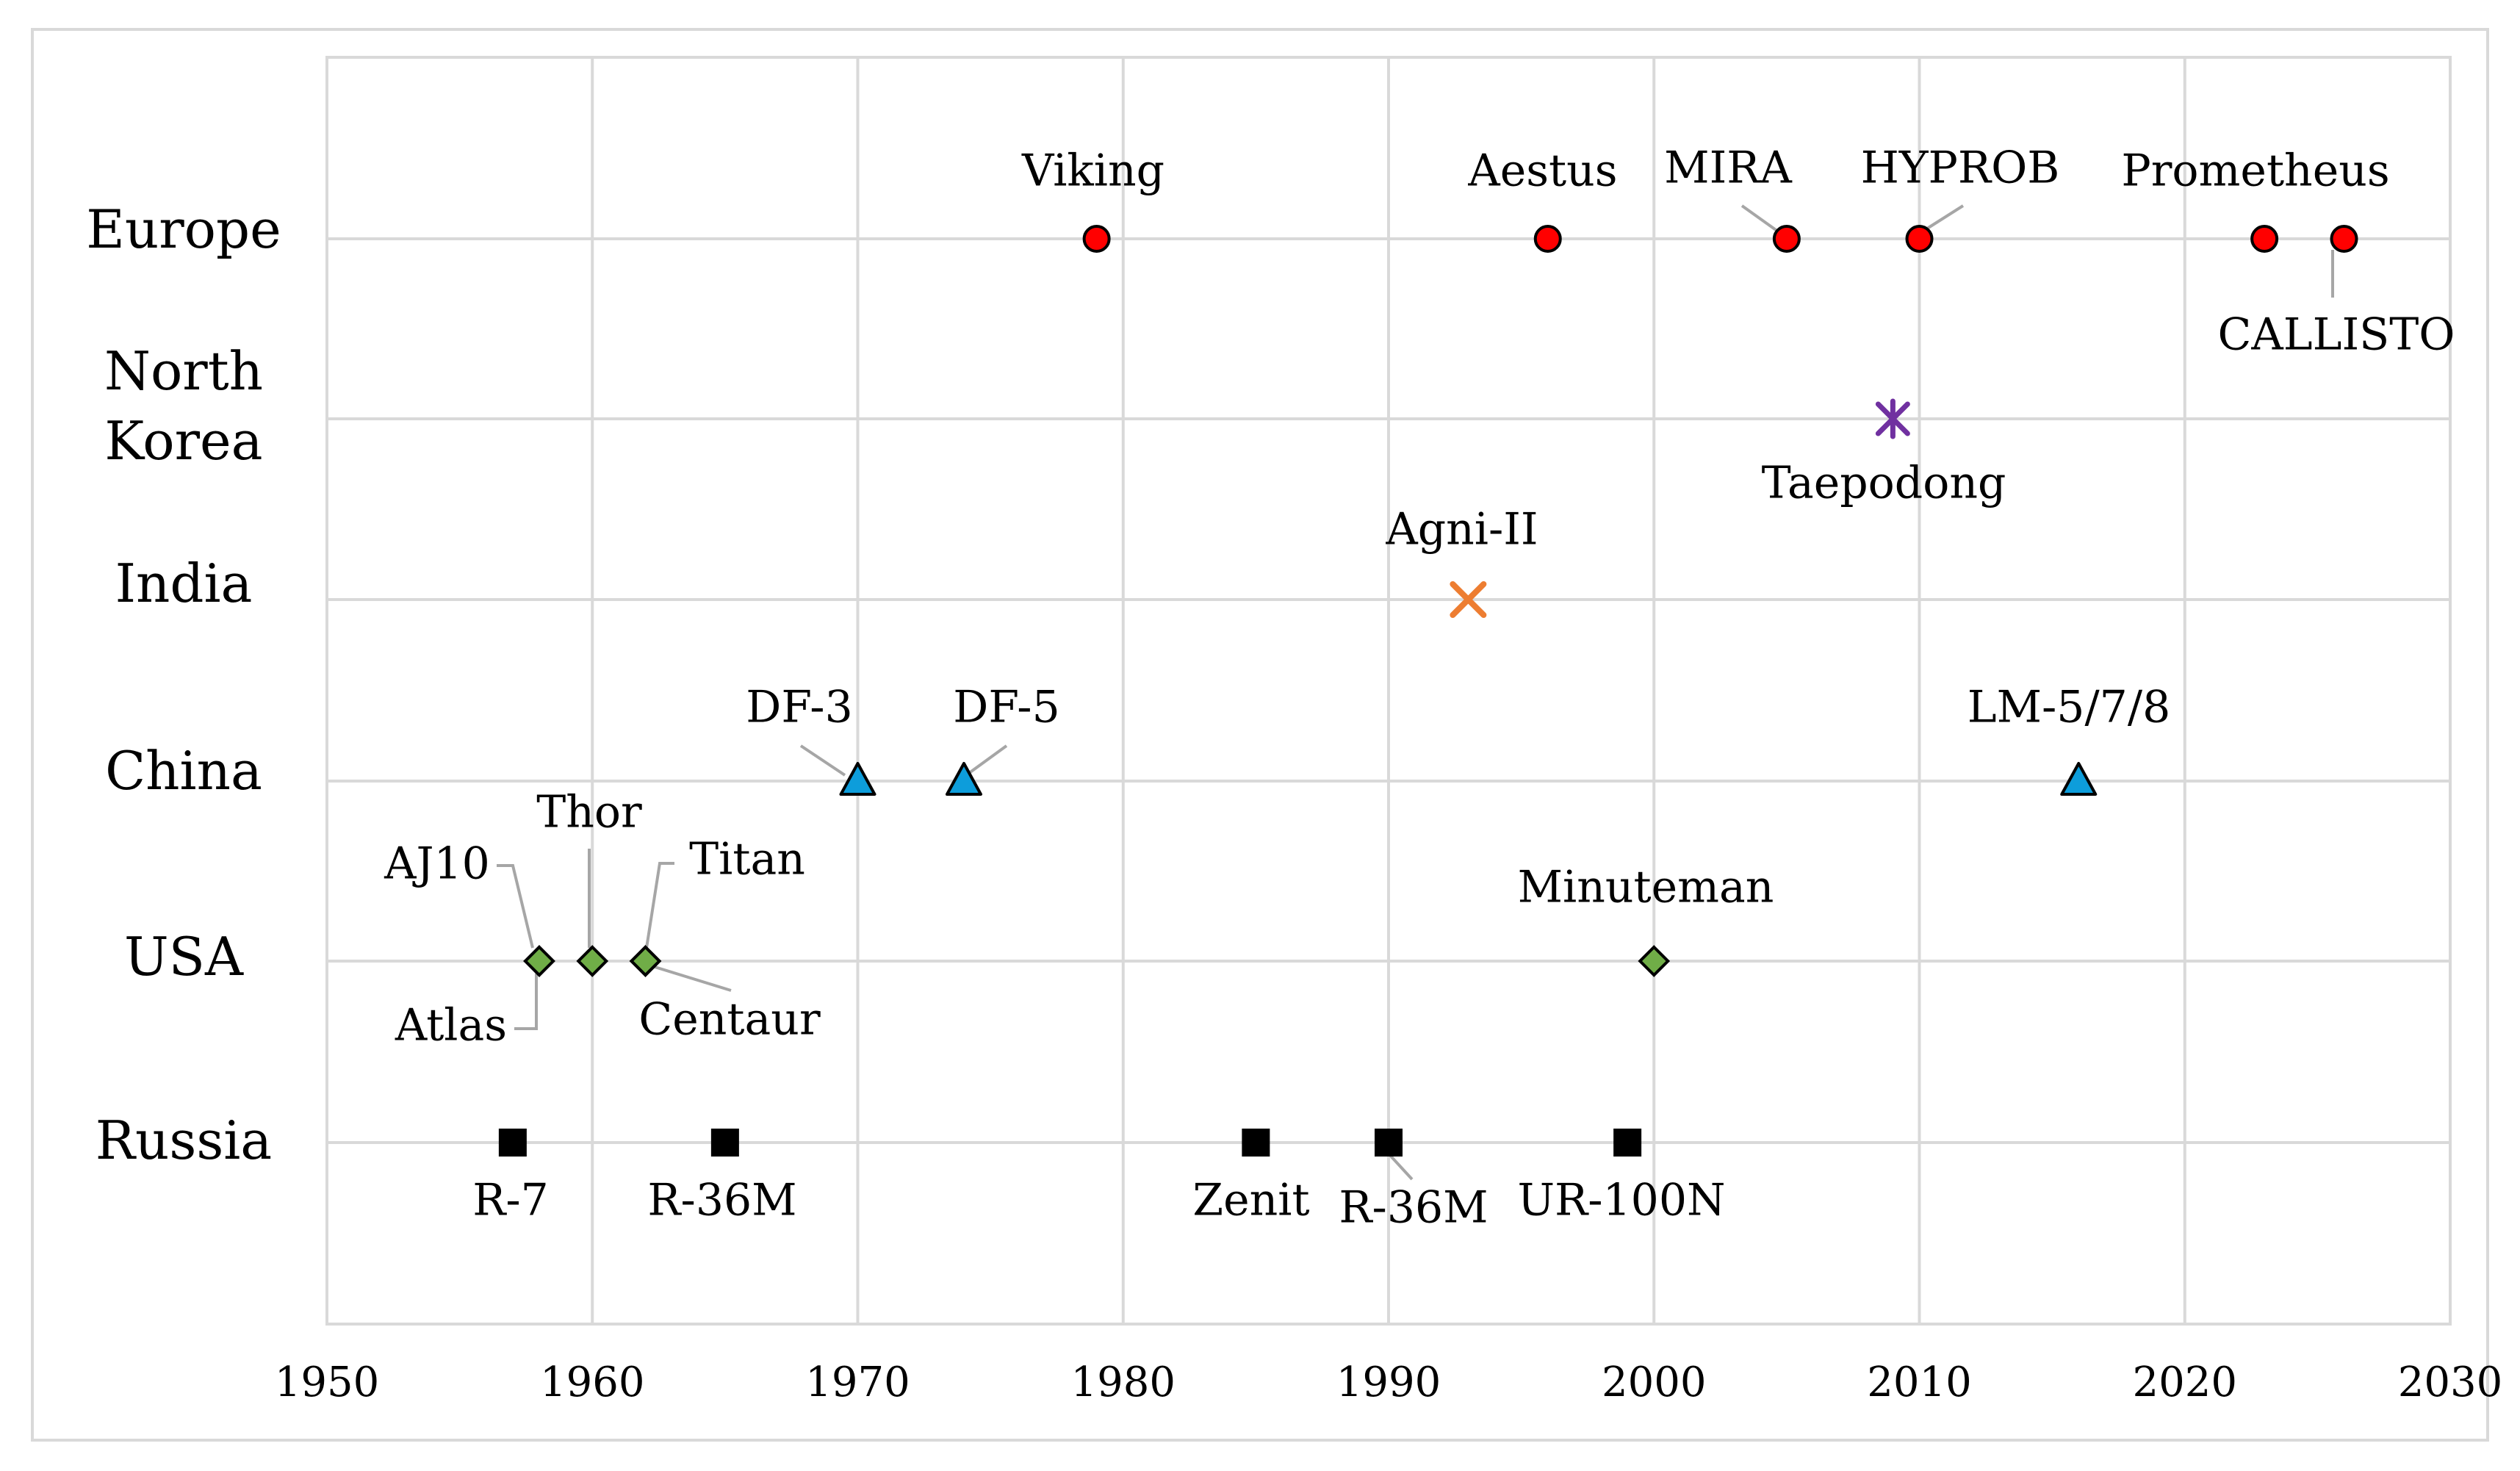 This screenshot has width=2520, height=1471. Describe the element at coordinates (589, 813) in the screenshot. I see `label-usa-thor-2: Thor` at that location.